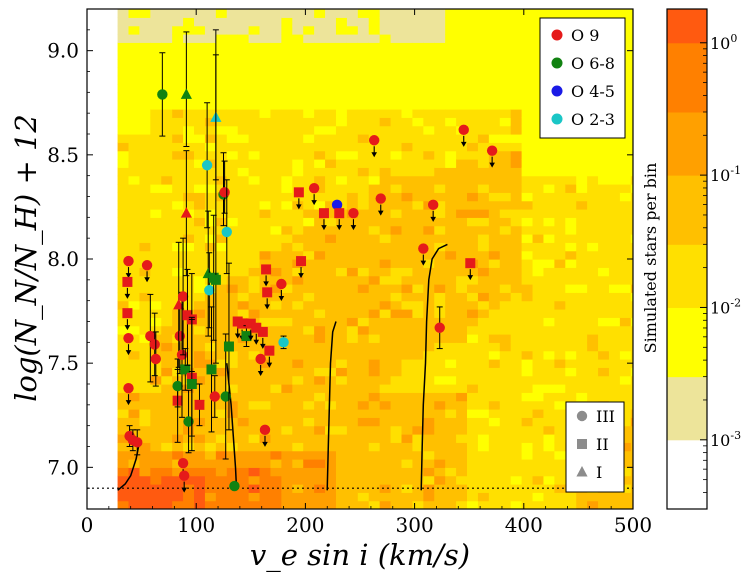 Image resolution: width=741 pixels, height=581 pixels. What do you see at coordinates (63, 467) in the screenshot?
I see `y-tick-label: 7.0` at bounding box center [63, 467].